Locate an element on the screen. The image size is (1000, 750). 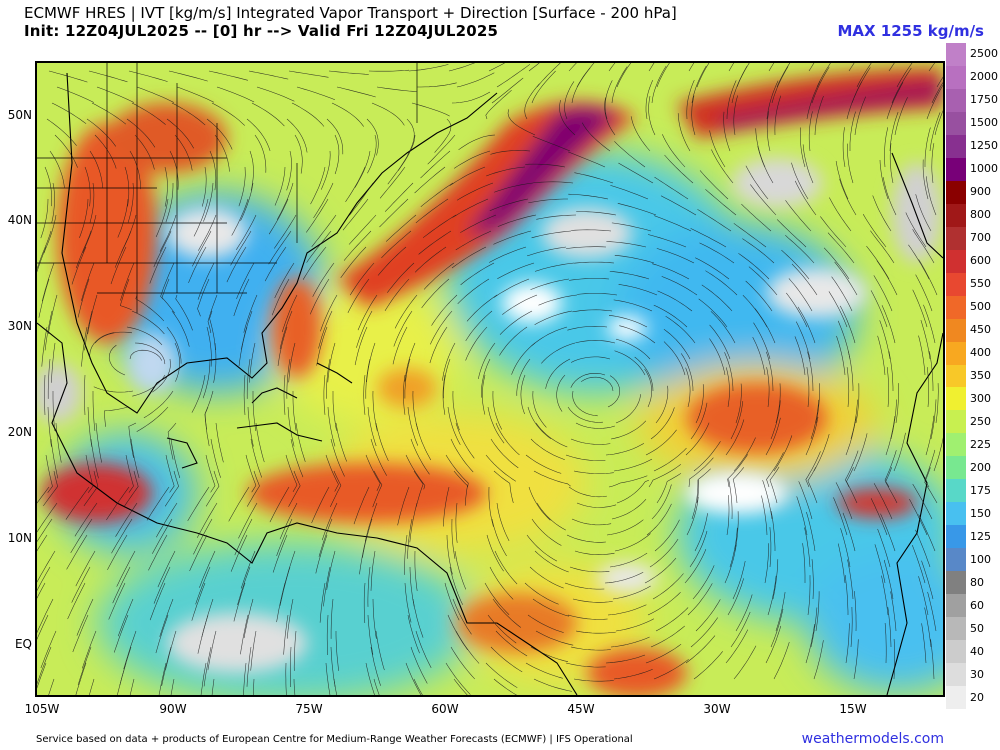
lat-label-10n: 10N is located at coordinates (19, 538).